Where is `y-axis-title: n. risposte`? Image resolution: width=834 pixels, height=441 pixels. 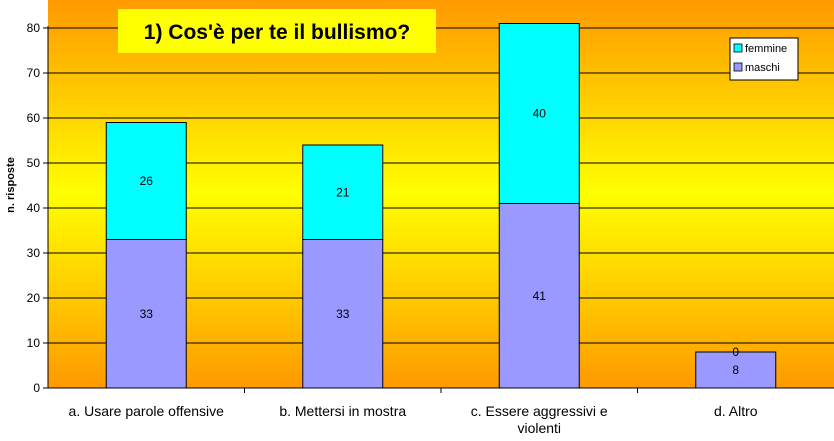 y-axis-title: n. risposte is located at coordinates (11, 185).